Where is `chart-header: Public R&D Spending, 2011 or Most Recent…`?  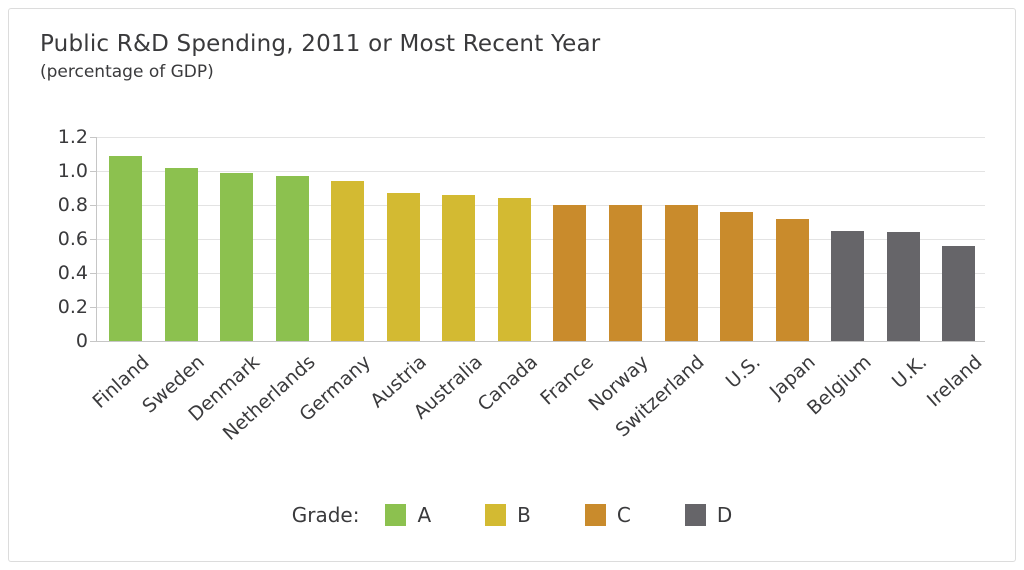
chart-header: Public R&D Spending, 2011 or Most Recent… is located at coordinates (320, 56).